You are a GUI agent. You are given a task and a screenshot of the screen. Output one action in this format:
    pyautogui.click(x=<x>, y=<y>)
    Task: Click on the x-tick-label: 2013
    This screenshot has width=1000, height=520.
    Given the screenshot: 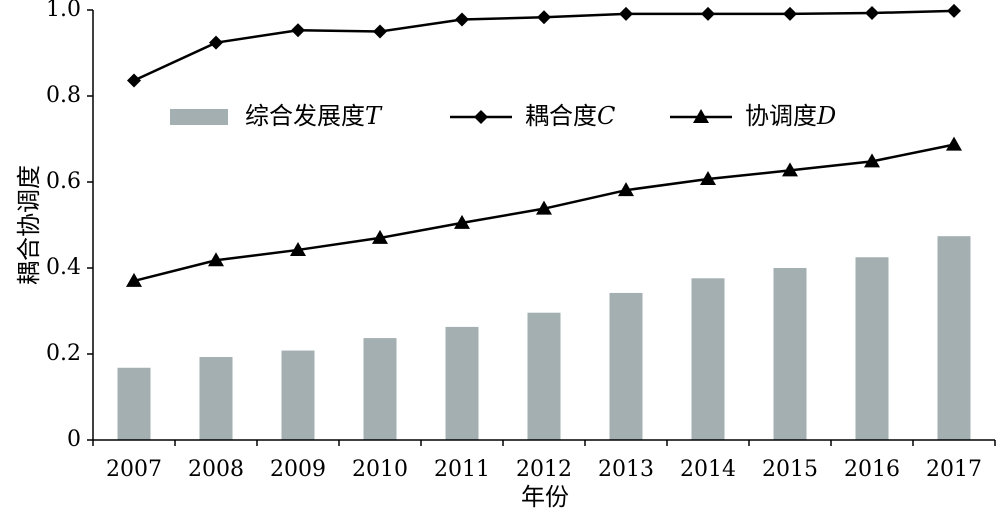 What is the action you would take?
    pyautogui.click(x=626, y=469)
    